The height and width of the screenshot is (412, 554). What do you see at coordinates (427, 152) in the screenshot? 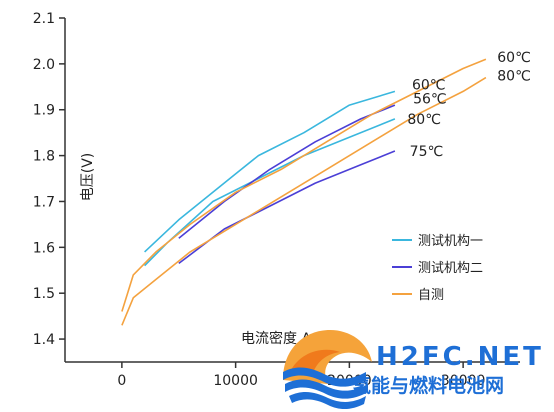
I see `series-temperature-label: 75℃` at bounding box center [427, 152].